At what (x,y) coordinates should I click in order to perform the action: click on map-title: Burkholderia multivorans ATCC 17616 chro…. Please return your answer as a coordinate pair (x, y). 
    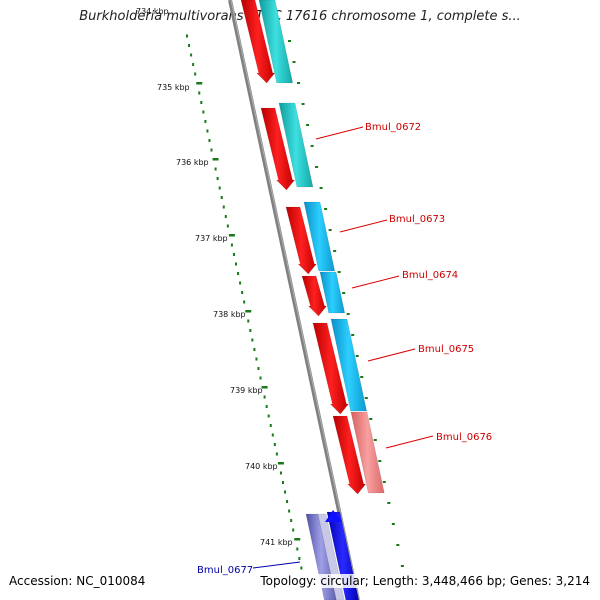
    Looking at the image, I should click on (300, 16).